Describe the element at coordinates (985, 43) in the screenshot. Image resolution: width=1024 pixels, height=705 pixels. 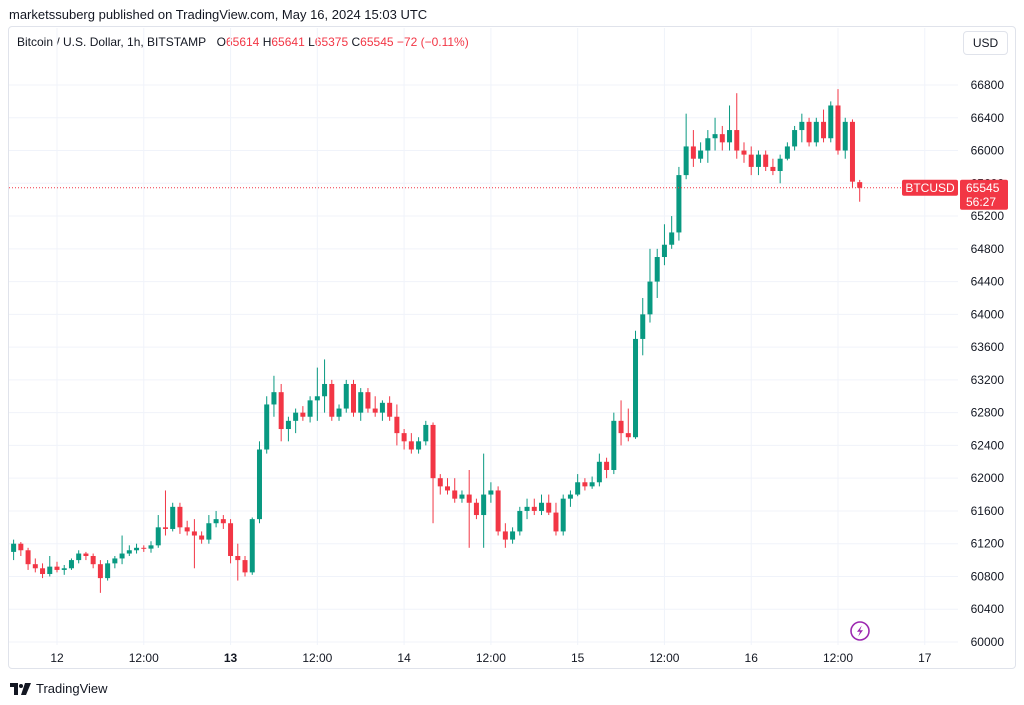
I see `currency-button: USD` at that location.